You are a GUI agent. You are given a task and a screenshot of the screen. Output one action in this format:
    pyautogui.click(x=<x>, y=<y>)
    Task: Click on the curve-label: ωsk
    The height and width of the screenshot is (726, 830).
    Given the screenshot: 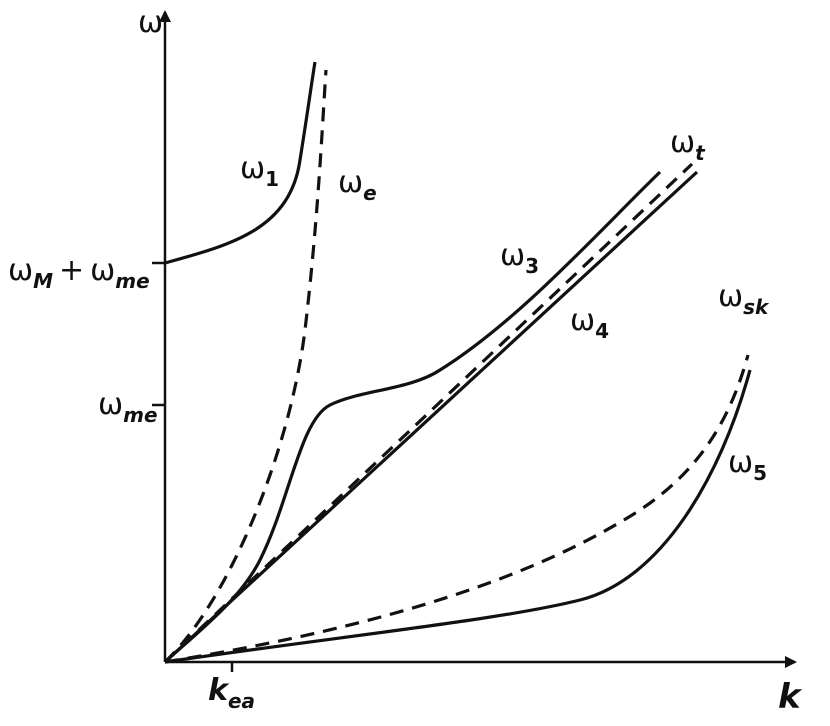 What is the action you would take?
    pyautogui.click(x=744, y=299)
    